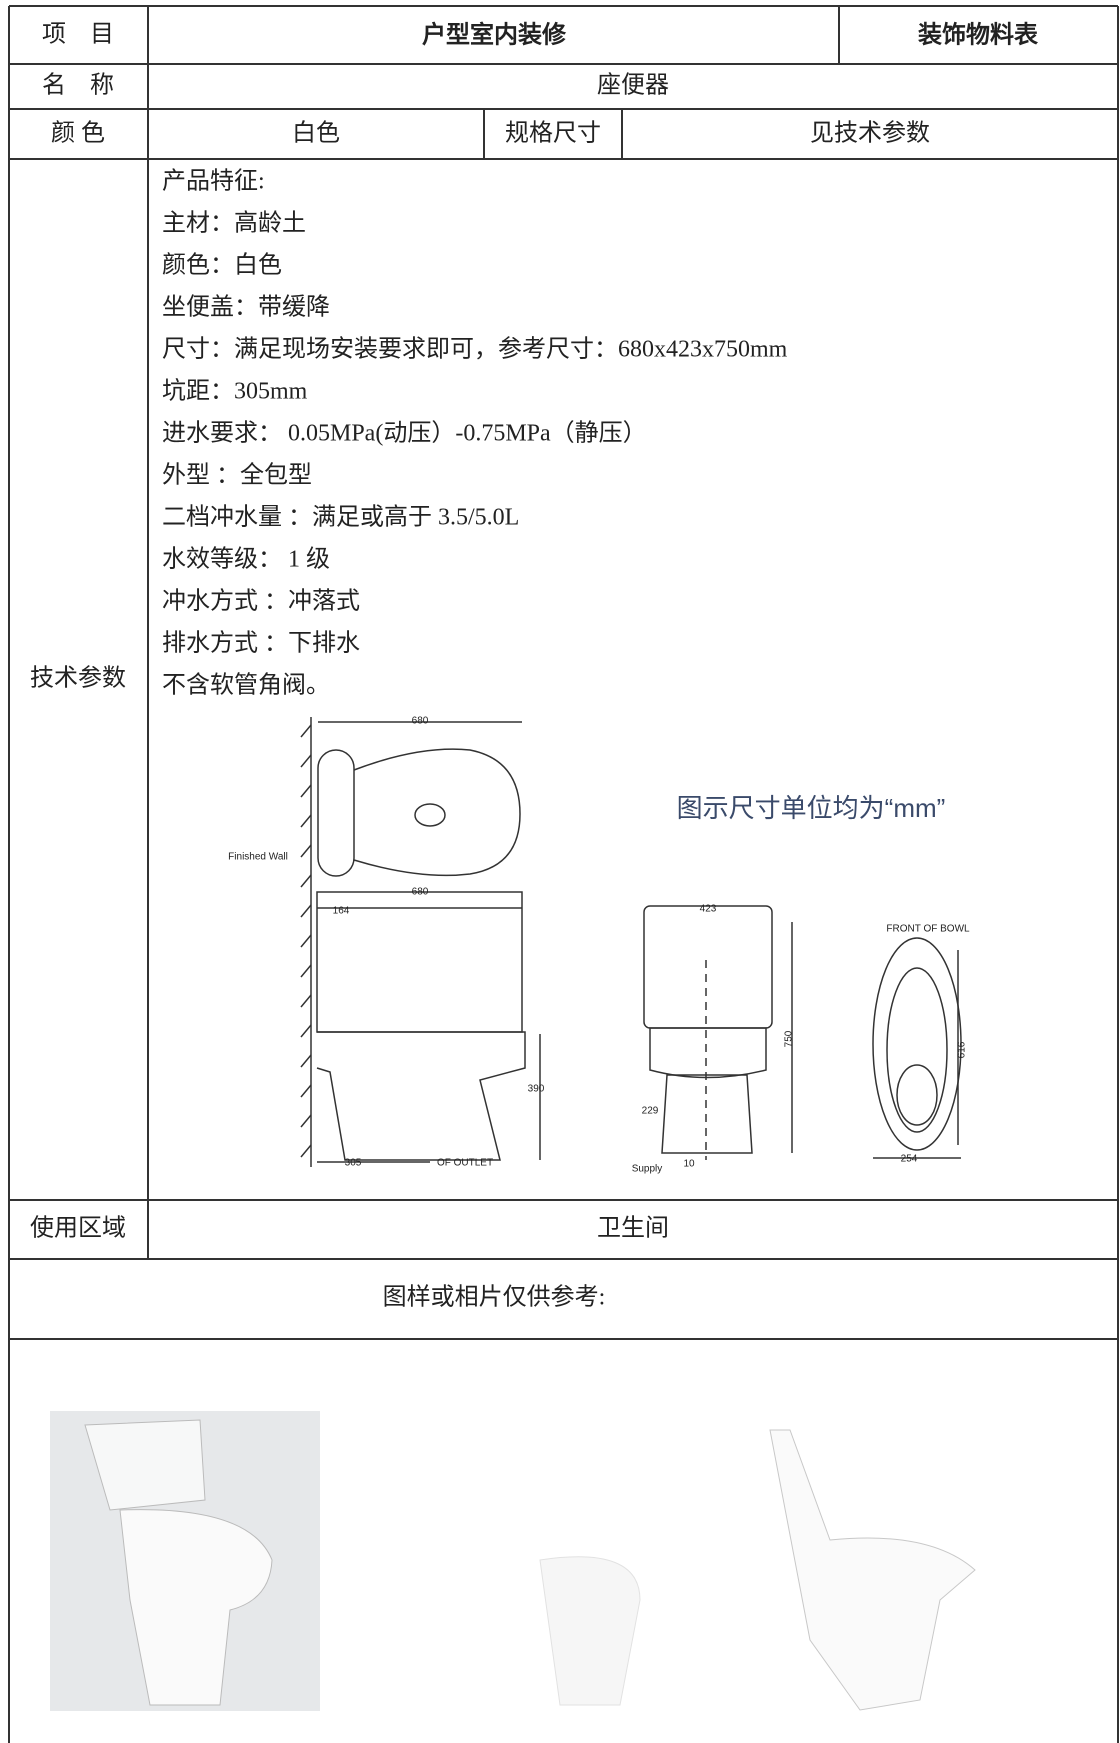  What do you see at coordinates (404, 433) in the screenshot?
I see `tech-param: 进水要求： 0.05MPa(动压）-0.75MPa（静压）` at bounding box center [404, 433].